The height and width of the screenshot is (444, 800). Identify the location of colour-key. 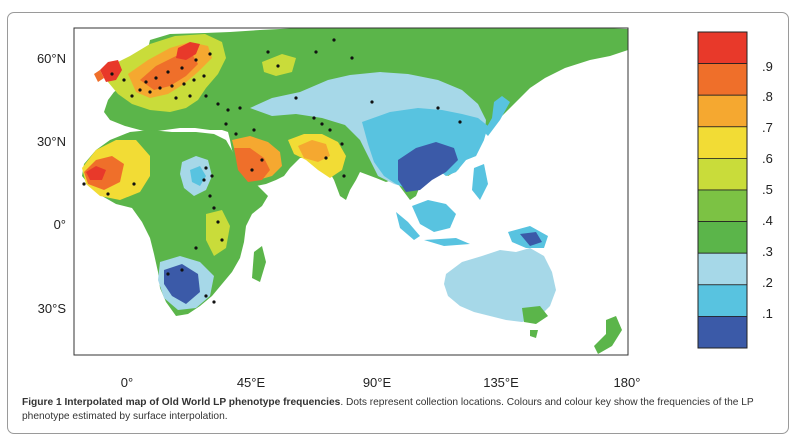
(722, 190).